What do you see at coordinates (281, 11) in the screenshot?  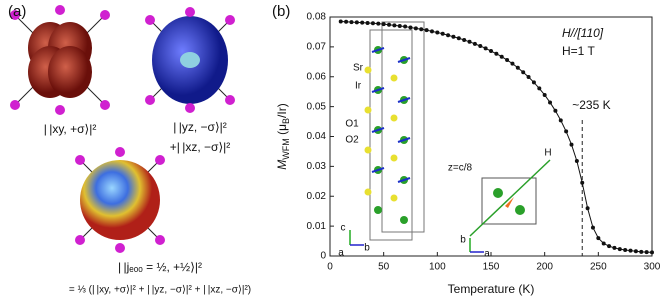 I see `panel-label: (b)` at bounding box center [281, 11].